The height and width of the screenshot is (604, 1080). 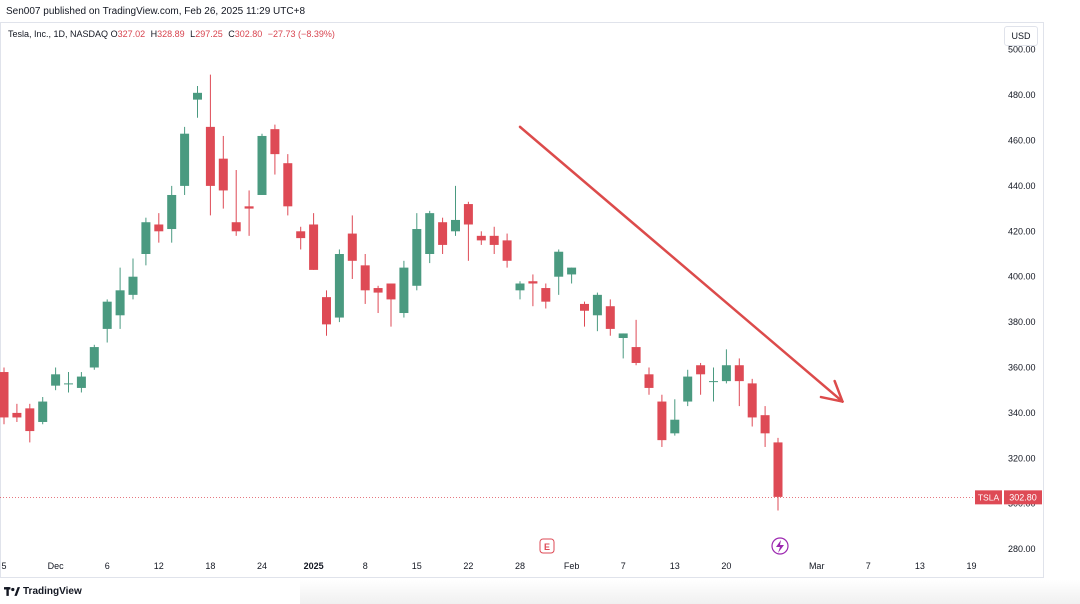 I want to click on high-label: H, so click(x=154, y=34).